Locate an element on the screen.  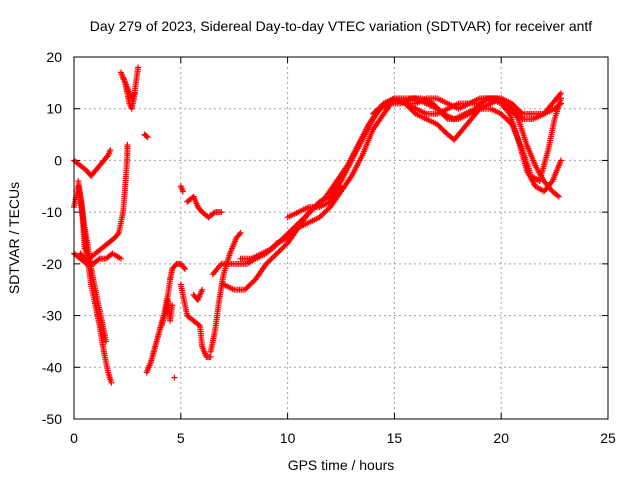
series-t15 is located at coordinates (195, 320).